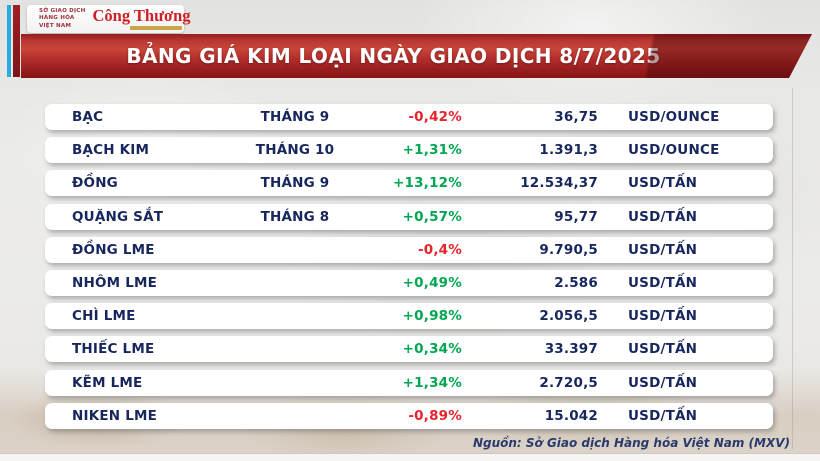  What do you see at coordinates (432, 216) in the screenshot?
I see `change-percent: +0,57%` at bounding box center [432, 216].